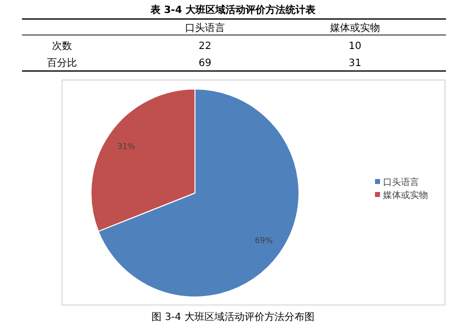 This screenshot has height=328, width=466. Describe the element at coordinates (126, 147) in the screenshot. I see `data-label: 31%` at that location.